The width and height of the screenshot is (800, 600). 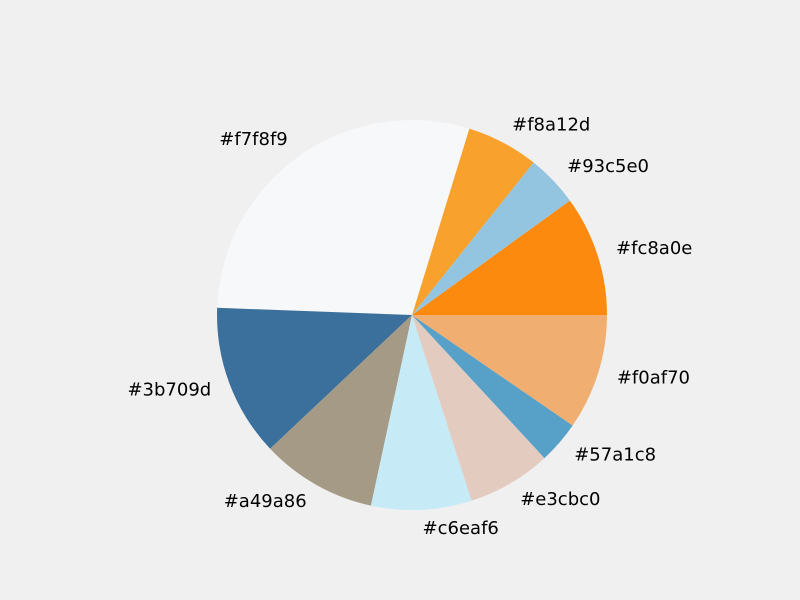 I want to click on pie-slice-label: #e3cbc0, so click(x=560, y=499).